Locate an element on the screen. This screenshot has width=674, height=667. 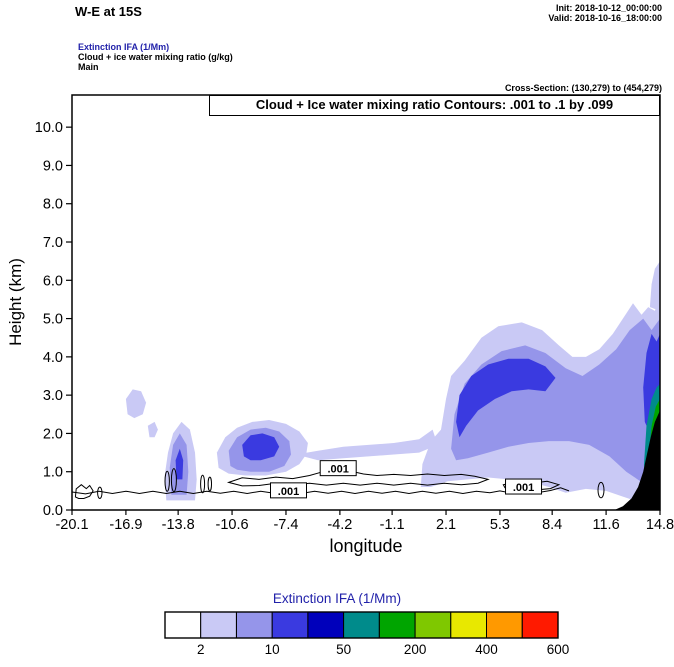
y-tick-label: 7.0 is located at coordinates (53, 243).